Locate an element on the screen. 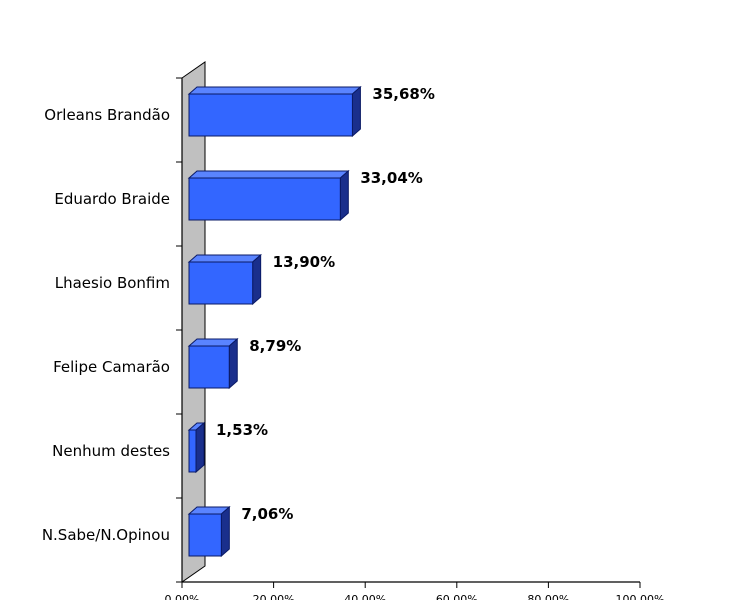 This screenshot has height=600, width=745. category-label: Lhaesio Bonfim is located at coordinates (112, 283).